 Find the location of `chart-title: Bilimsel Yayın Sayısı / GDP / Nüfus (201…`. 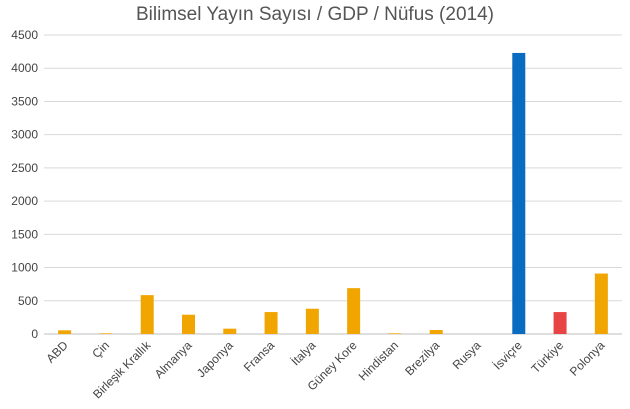

chart-title: Bilimsel Yayın Sayısı / GDP / Nüfus (201… is located at coordinates (315, 14).